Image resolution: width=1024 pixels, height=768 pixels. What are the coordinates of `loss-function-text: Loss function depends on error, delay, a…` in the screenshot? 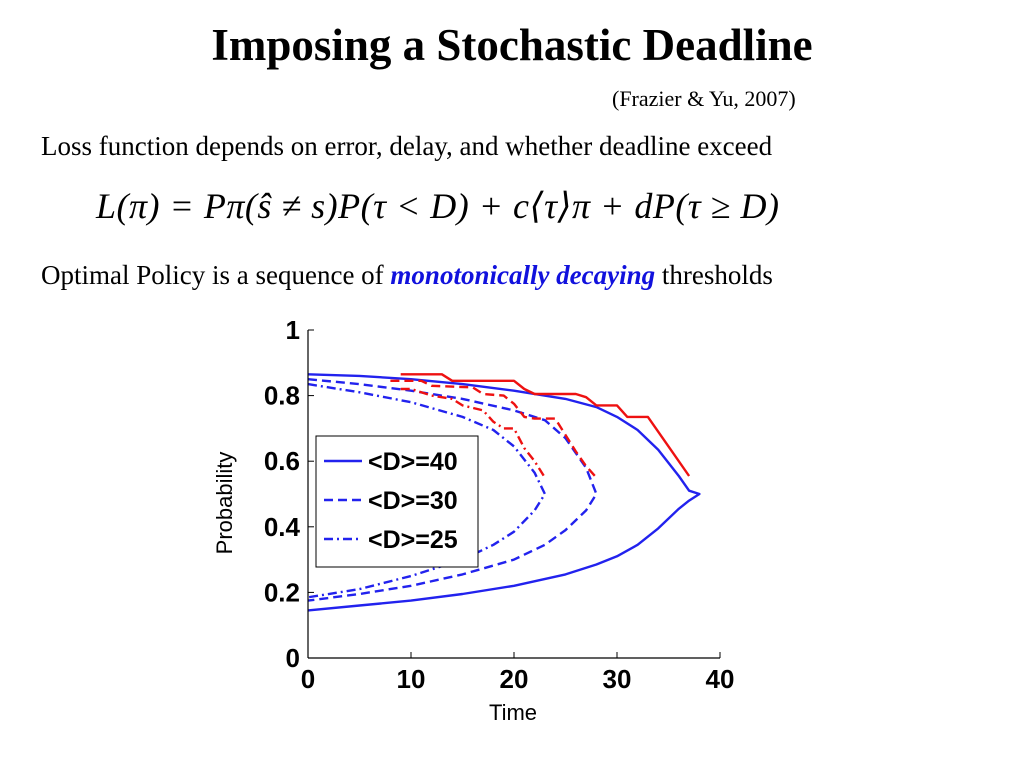 It's located at (407, 146).